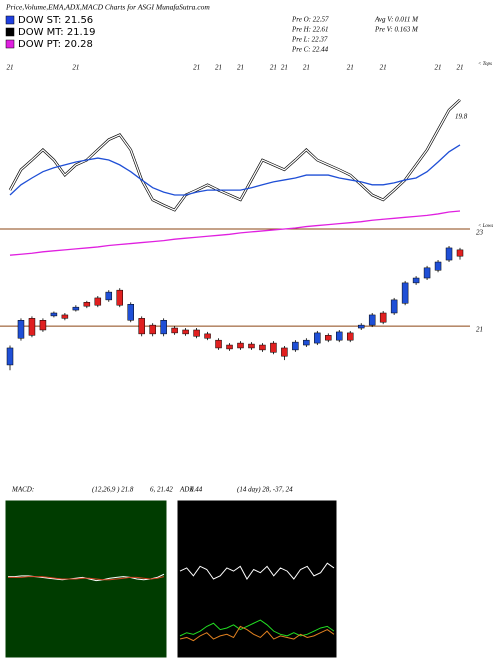 The width and height of the screenshot is (500, 660). Describe the element at coordinates (479, 330) in the screenshot. I see `y-tick-label: 21` at that location.